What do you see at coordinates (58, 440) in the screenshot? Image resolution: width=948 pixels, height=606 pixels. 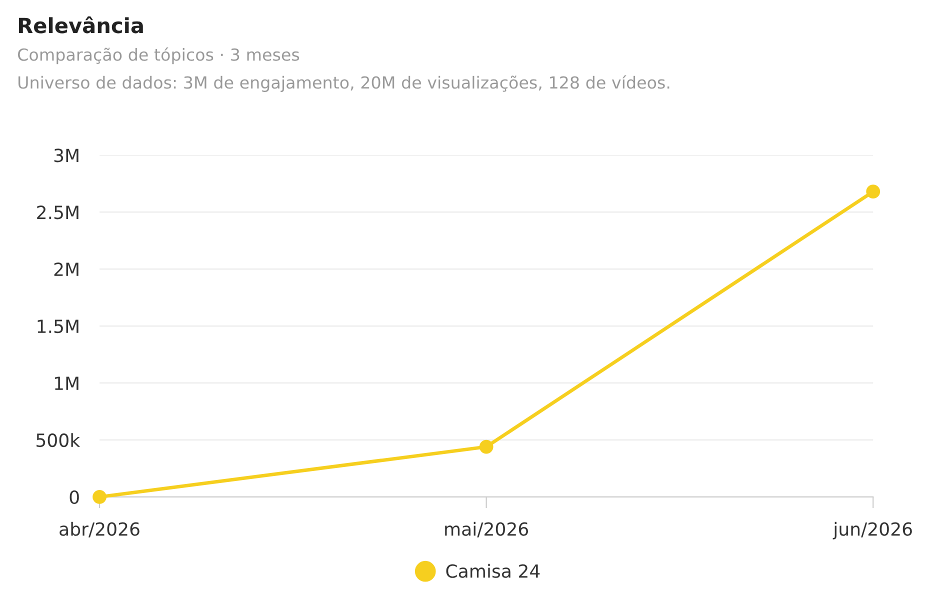 I see `y-tick-label: 500k` at bounding box center [58, 440].